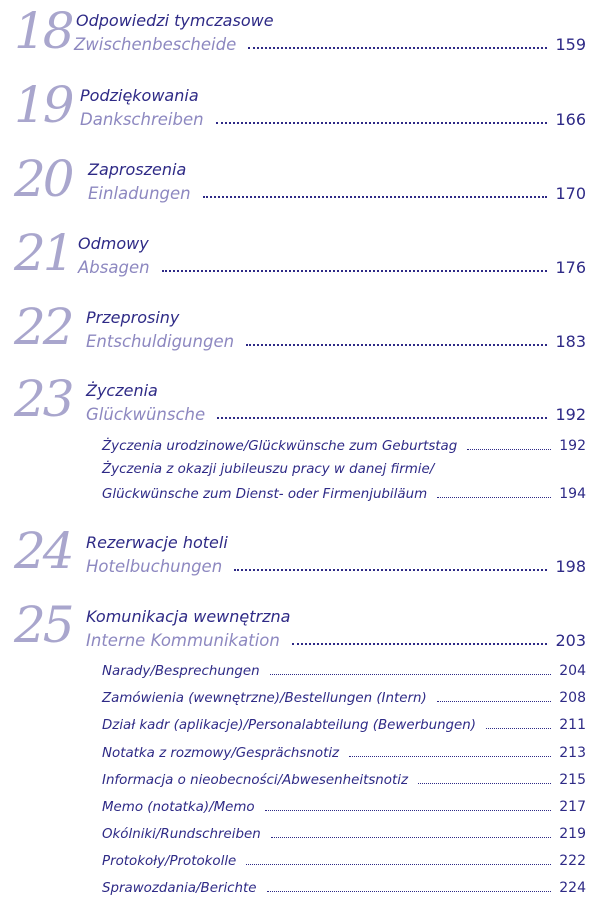  Describe the element at coordinates (572, 698) in the screenshot. I see `page-number: 208` at that location.